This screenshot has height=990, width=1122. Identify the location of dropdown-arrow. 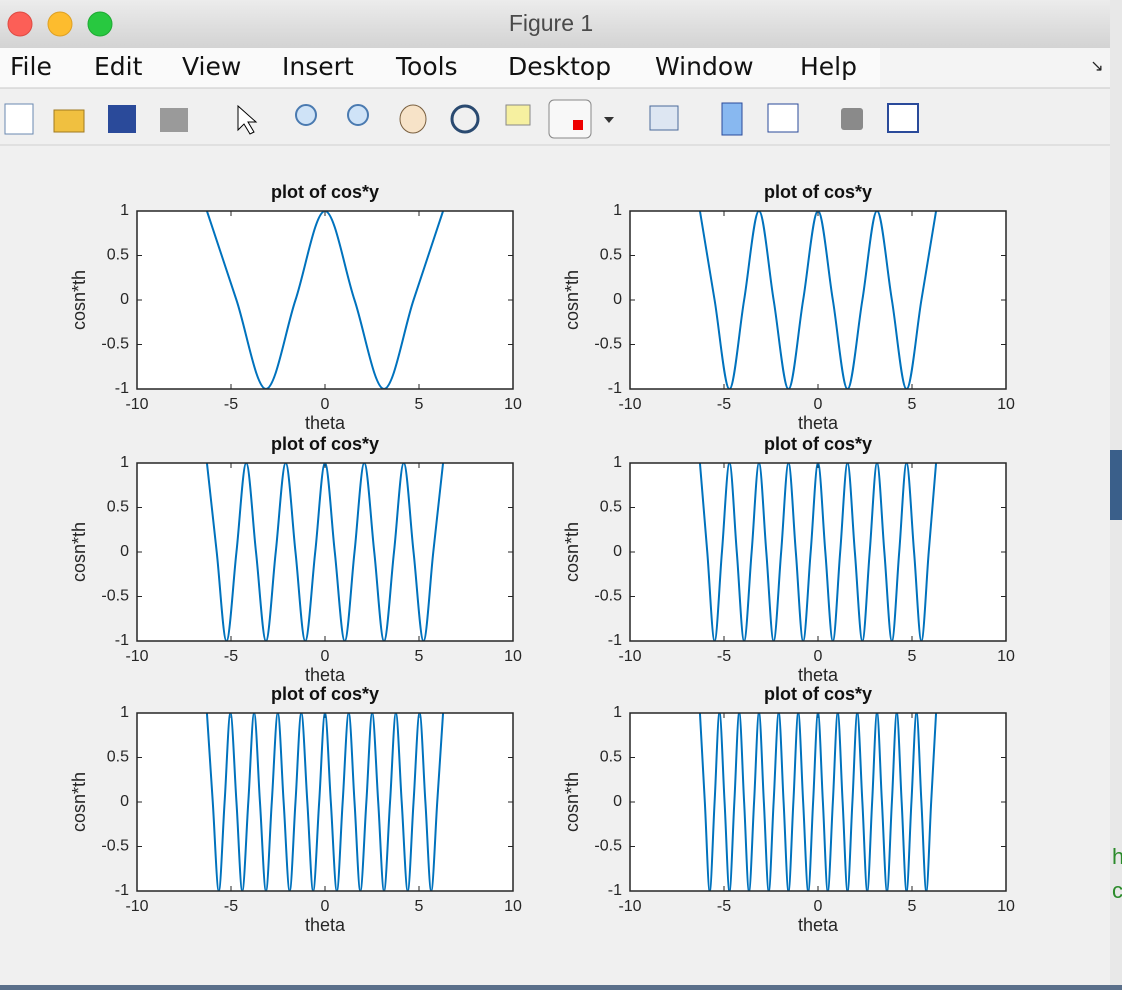
(609, 120).